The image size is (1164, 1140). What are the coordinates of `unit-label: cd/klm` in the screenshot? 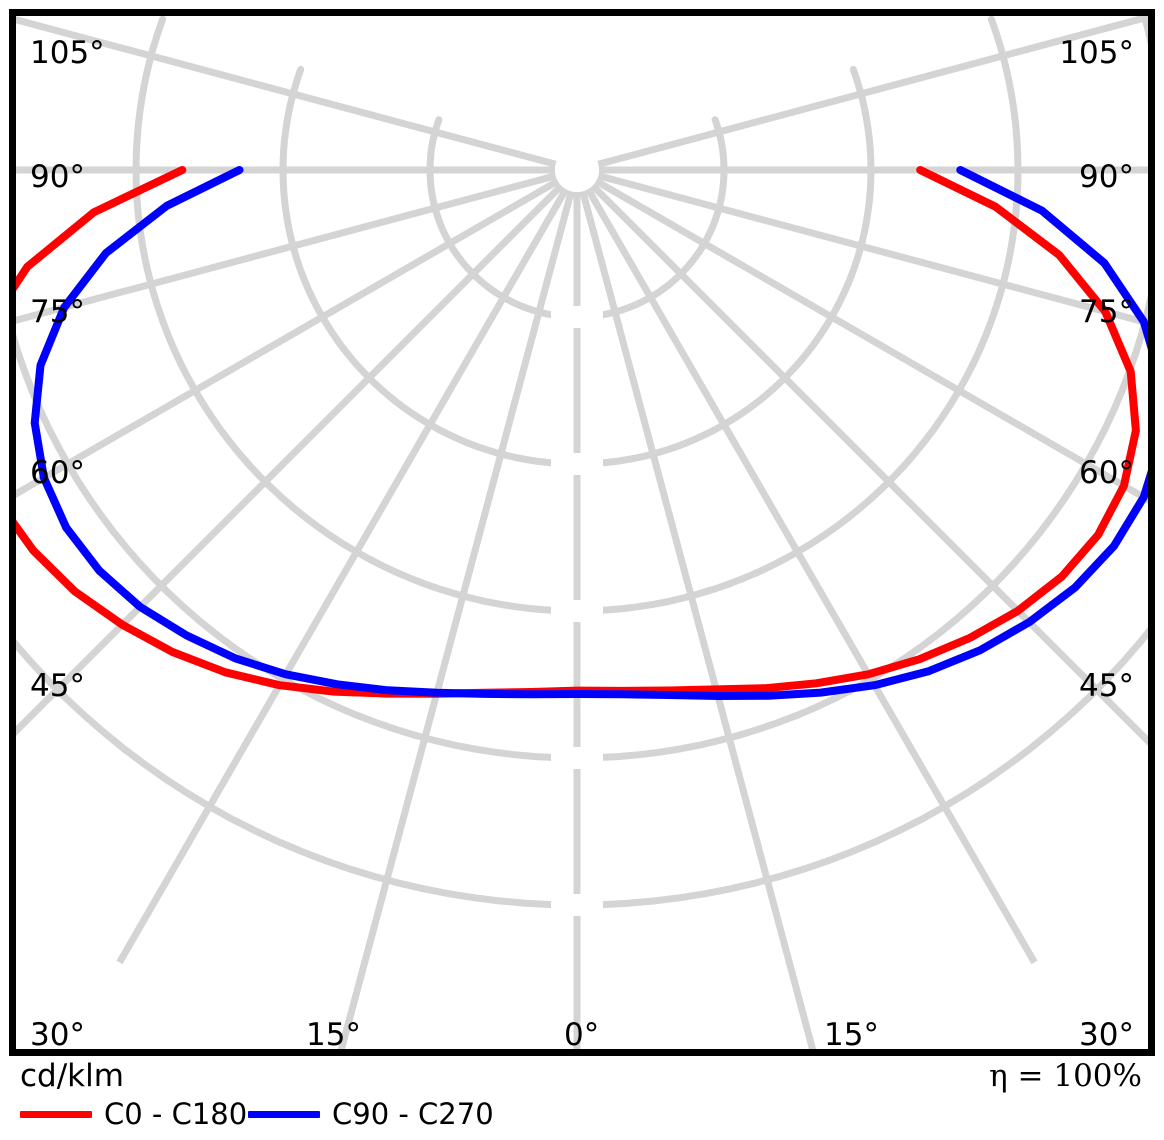 It's located at (72, 1076).